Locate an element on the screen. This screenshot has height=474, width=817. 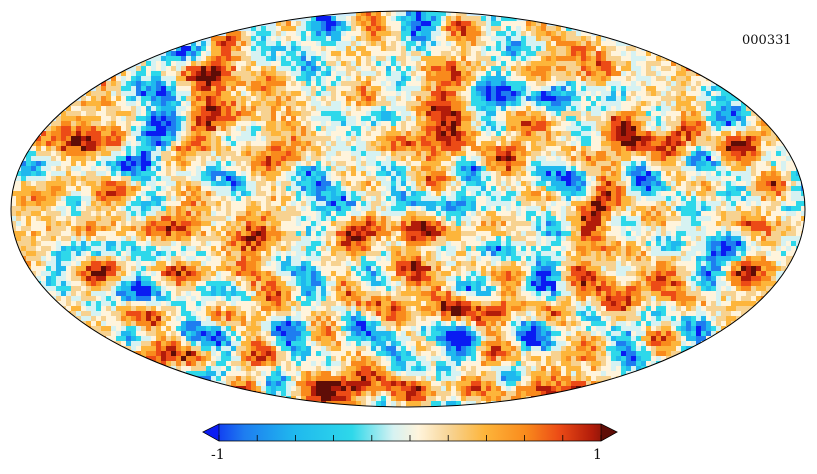
colorbar is located at coordinates (410, 432).